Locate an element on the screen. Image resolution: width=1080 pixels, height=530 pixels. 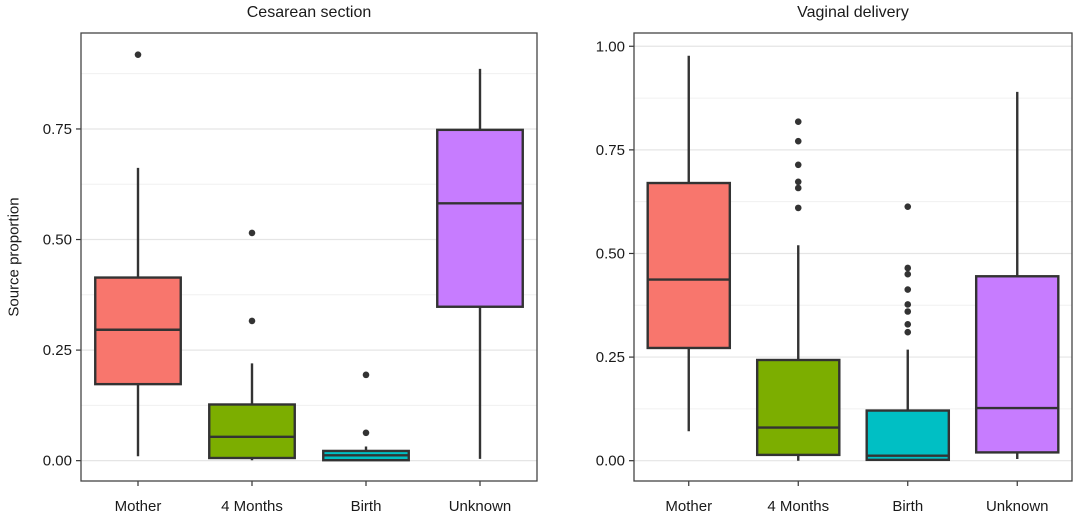
outlier-dot-mother is located at coordinates (138, 54).